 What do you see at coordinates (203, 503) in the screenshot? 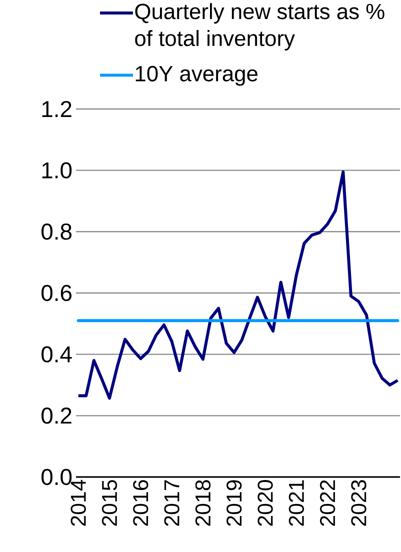
I see `x-tick-label: 2018` at bounding box center [203, 503].